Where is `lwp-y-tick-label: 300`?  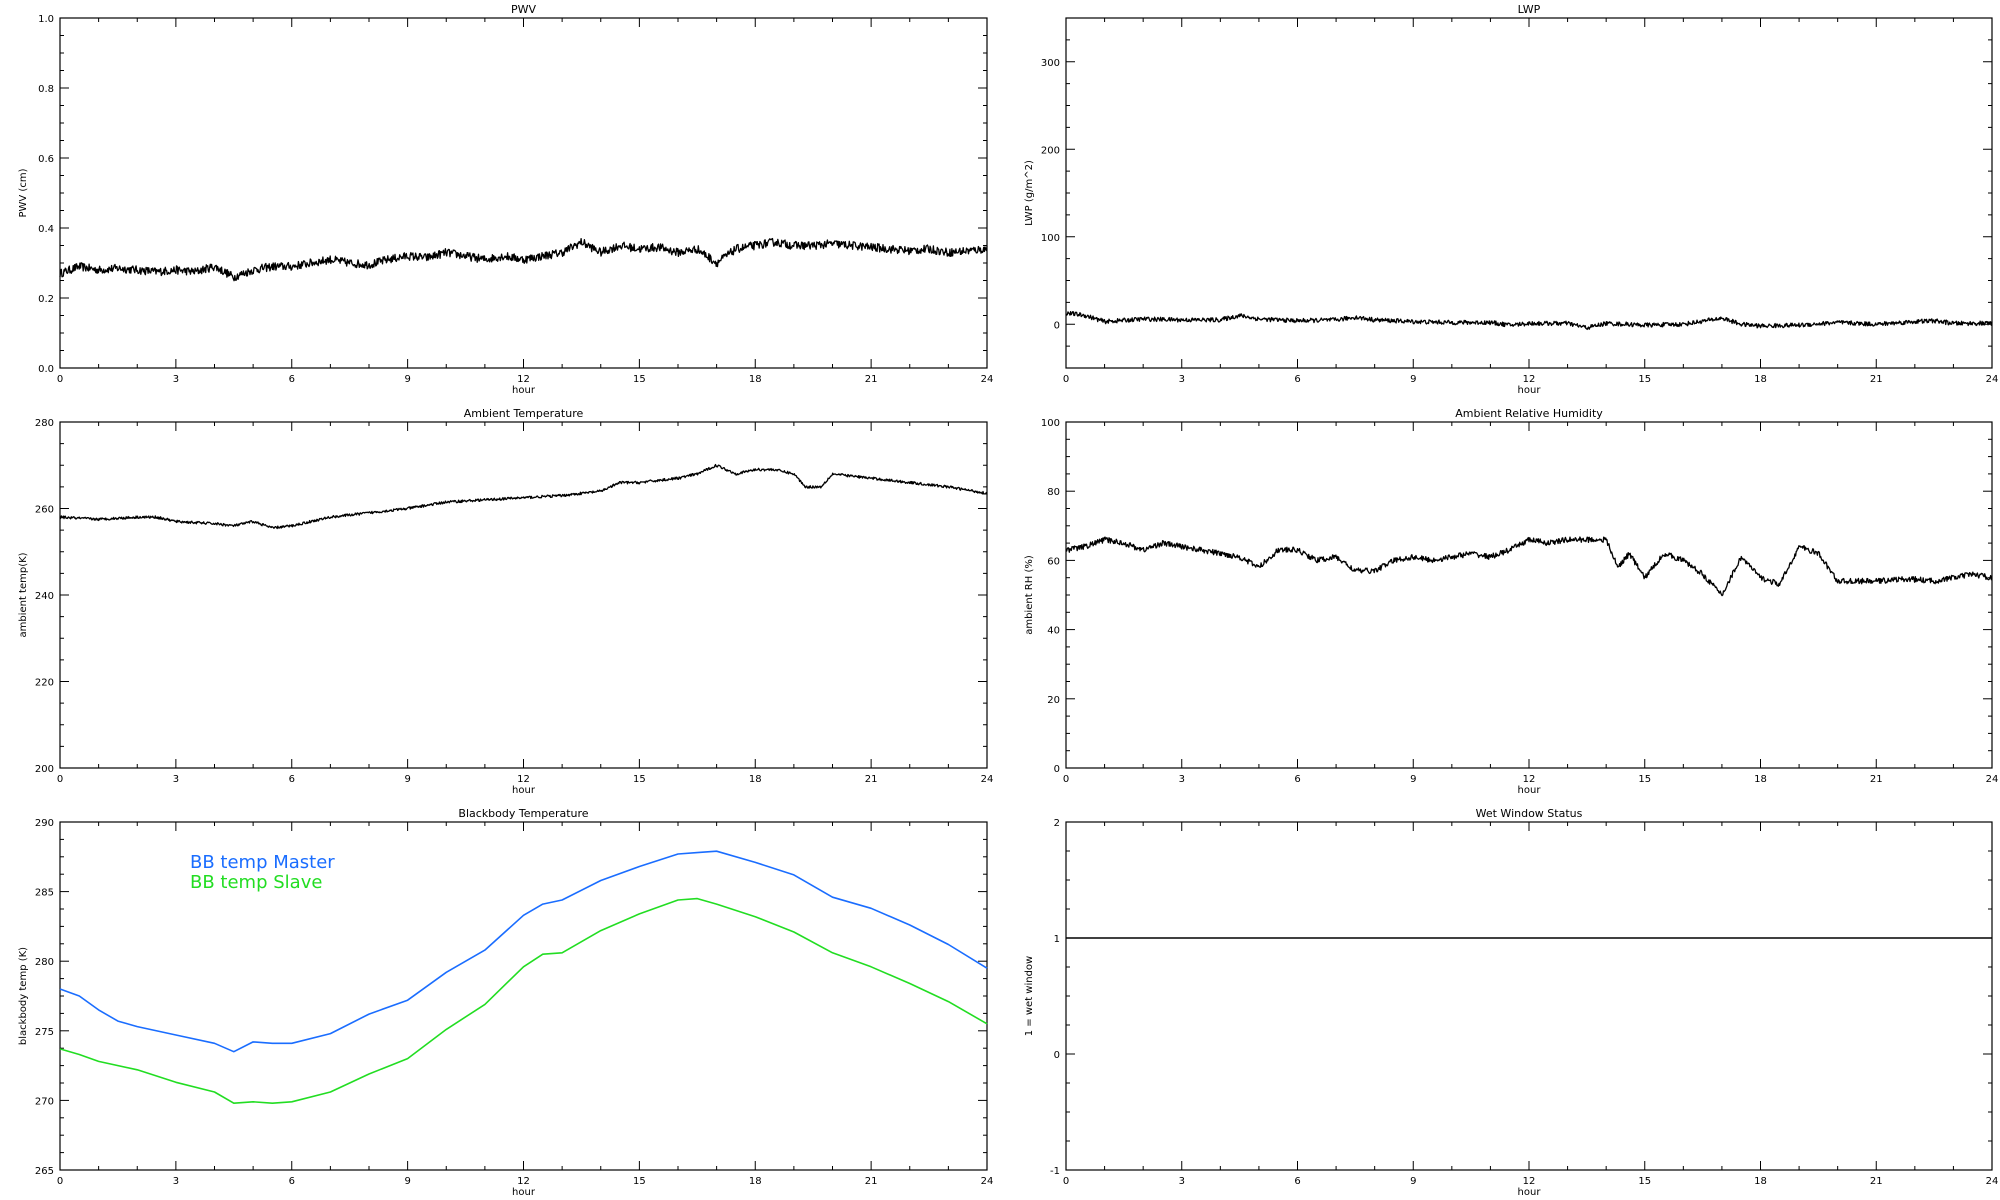 lwp-y-tick-label: 300 is located at coordinates (1050, 63).